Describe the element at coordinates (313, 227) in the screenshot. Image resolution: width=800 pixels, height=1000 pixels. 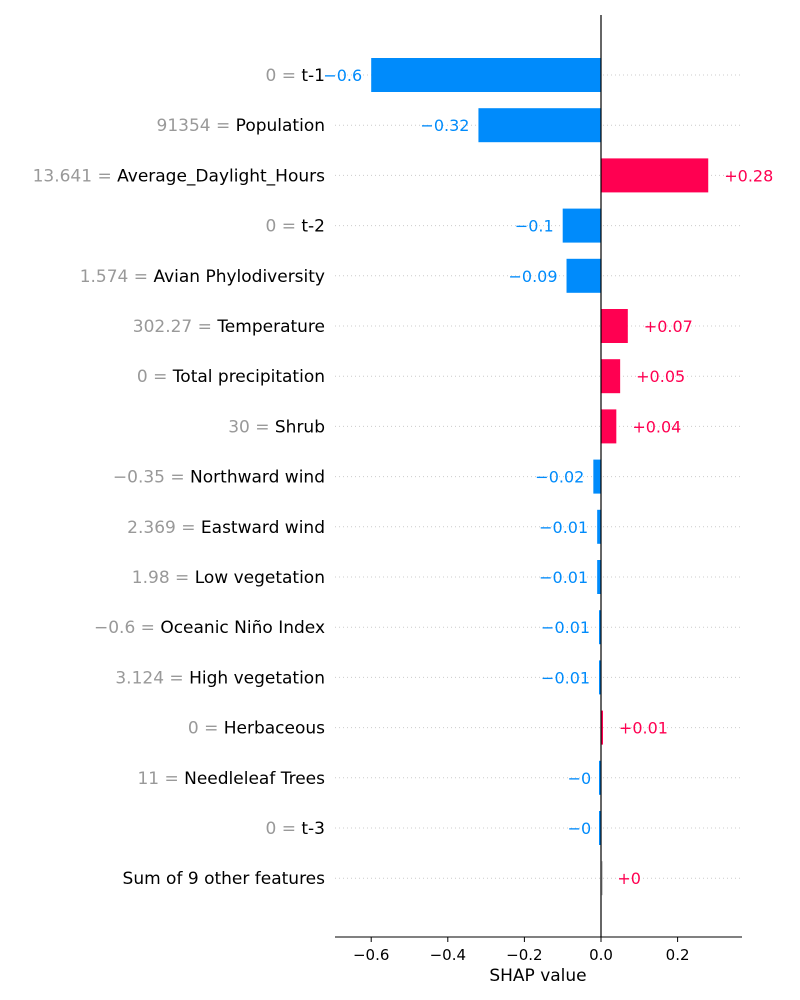
I see `feature-name: t-2` at that location.